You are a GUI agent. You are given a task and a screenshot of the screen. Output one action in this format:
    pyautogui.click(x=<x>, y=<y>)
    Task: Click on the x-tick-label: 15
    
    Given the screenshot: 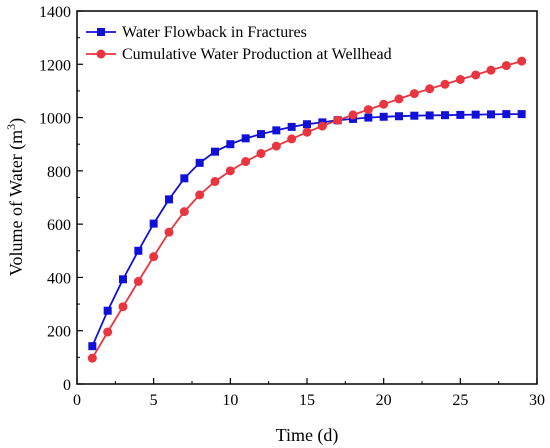 What is the action you would take?
    pyautogui.click(x=307, y=400)
    